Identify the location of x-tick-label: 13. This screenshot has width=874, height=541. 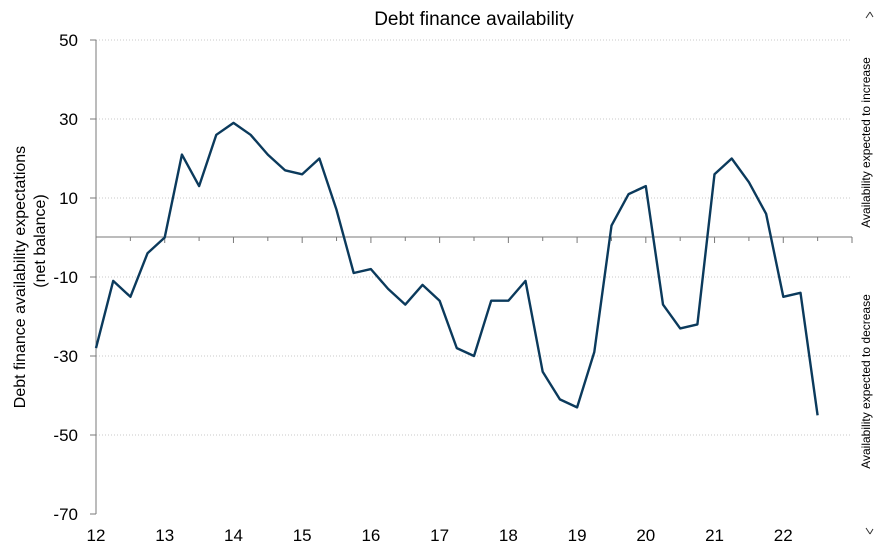
(164, 533).